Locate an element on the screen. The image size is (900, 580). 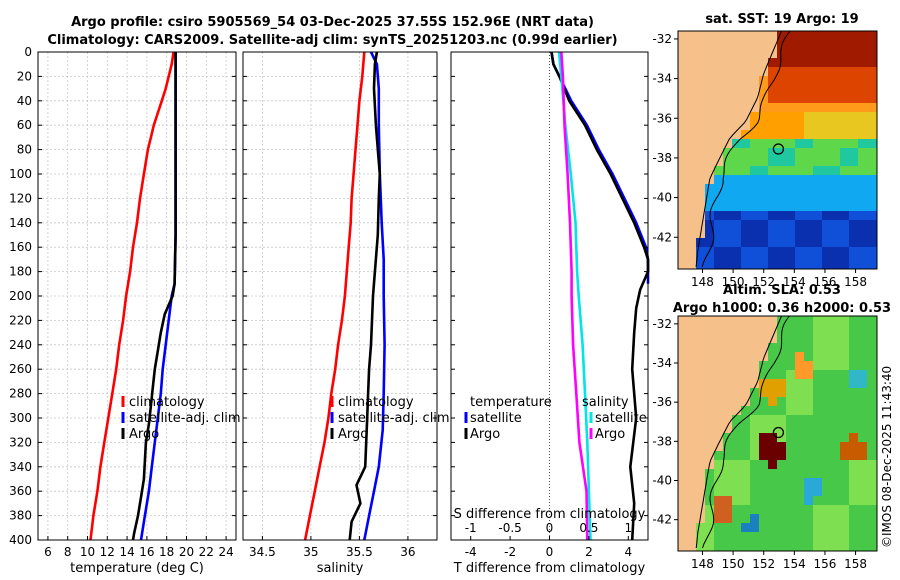
series-line-salinity-argo is located at coordinates (574, 296).